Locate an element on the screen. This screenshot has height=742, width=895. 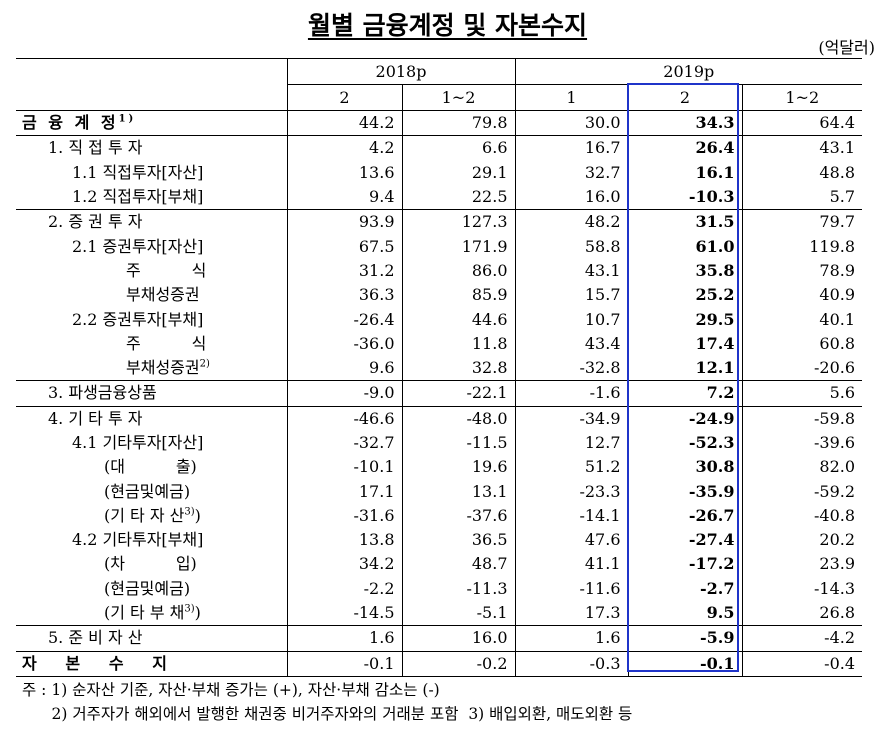
row-label: 2. 증 권 투 자 is located at coordinates (151, 222).